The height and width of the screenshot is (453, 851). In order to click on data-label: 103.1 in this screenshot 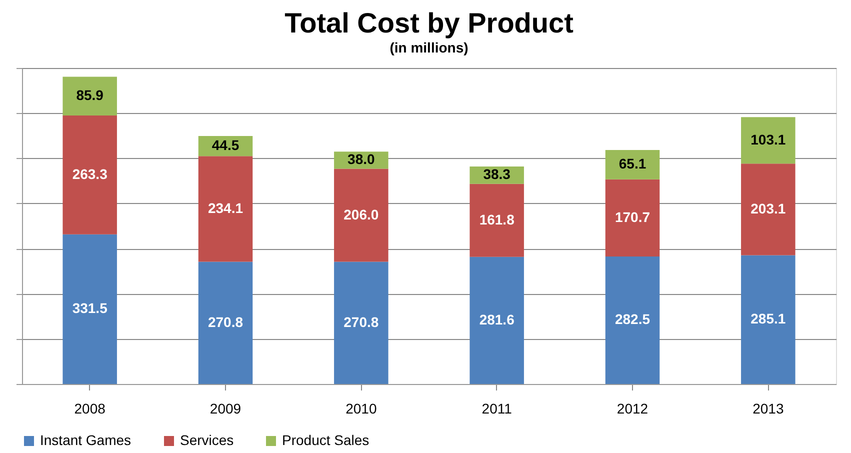, I will do `click(768, 139)`.